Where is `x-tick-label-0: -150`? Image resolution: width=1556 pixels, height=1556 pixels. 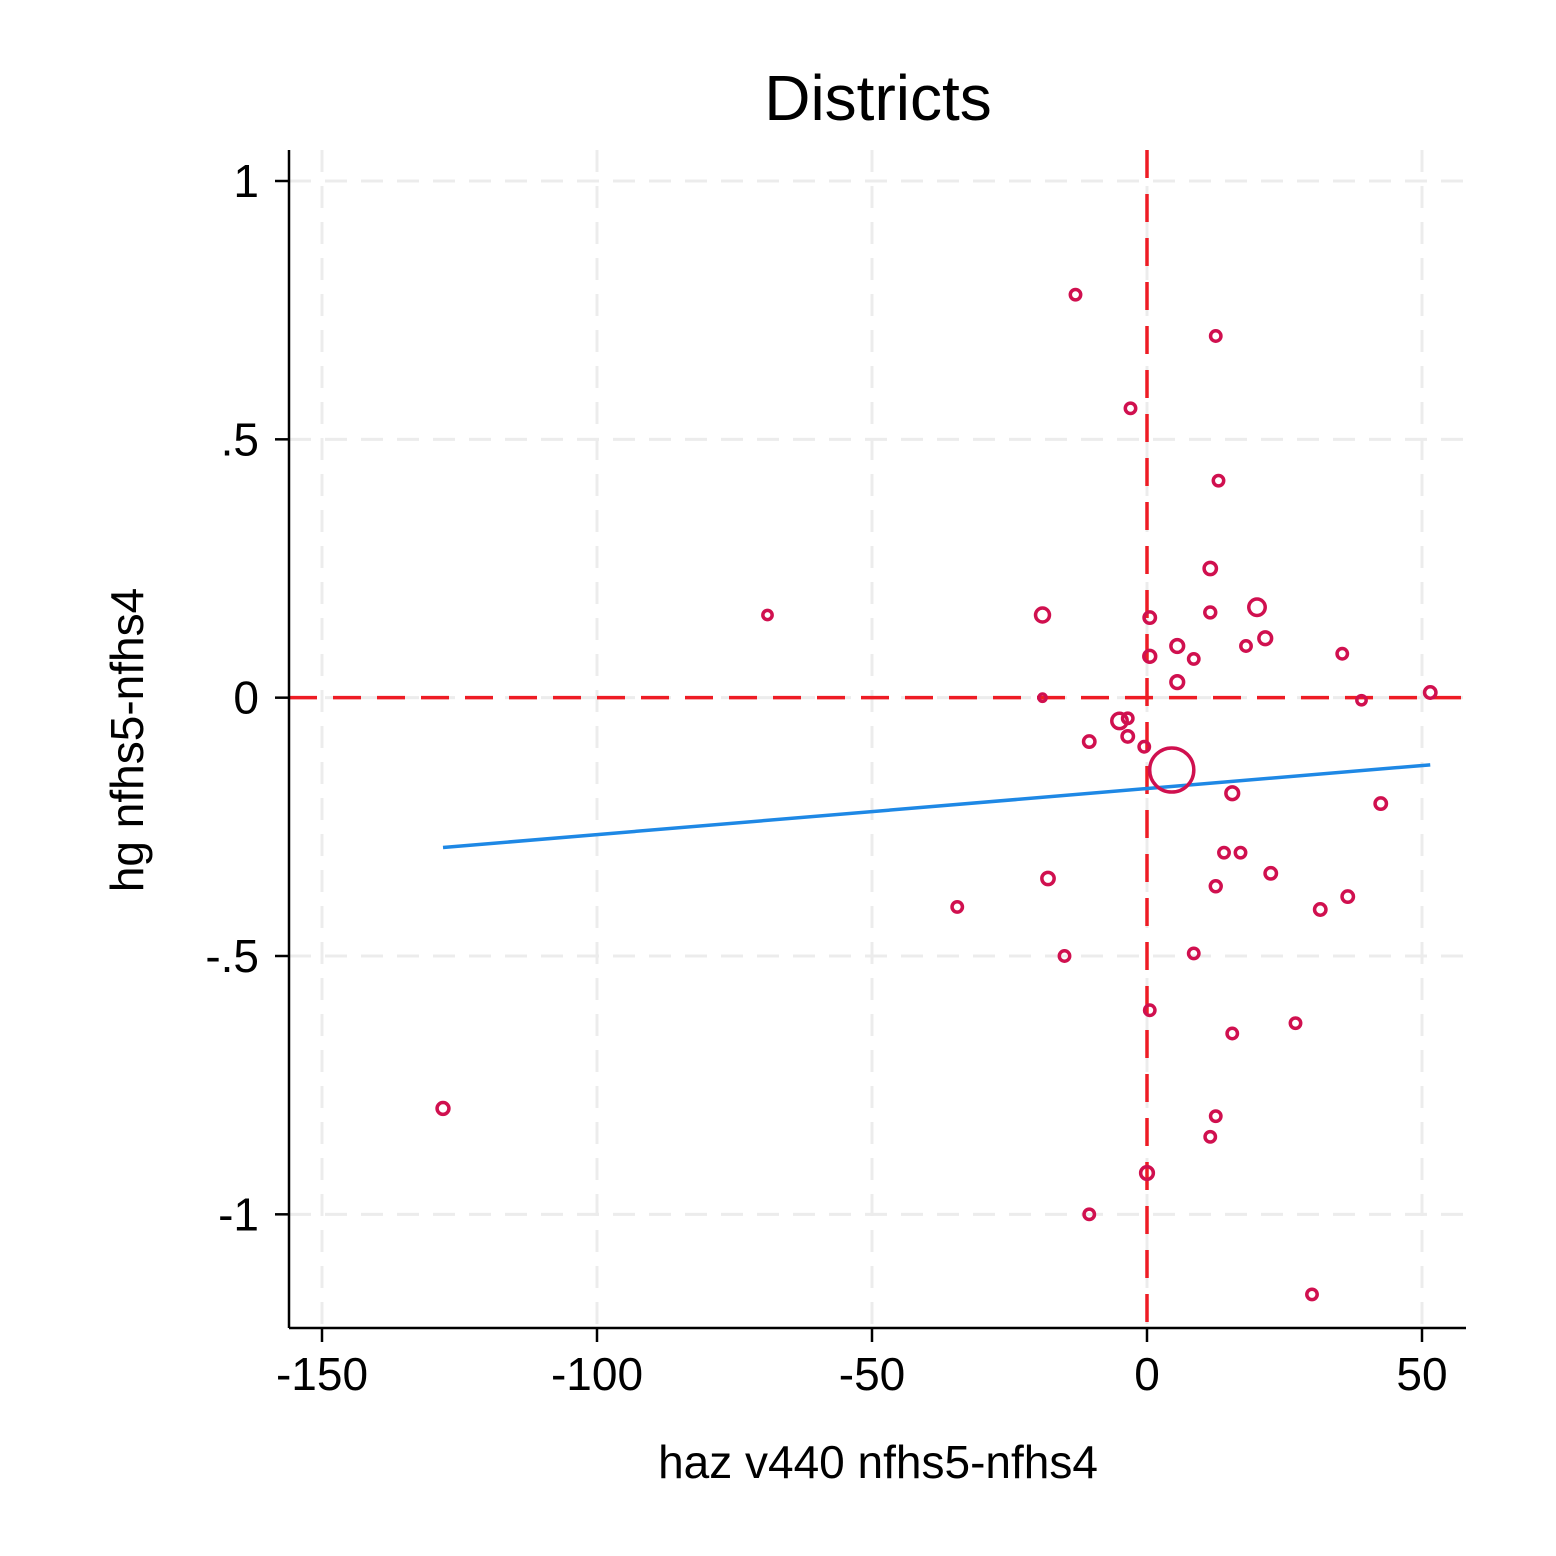 x-tick-label-0: -150 is located at coordinates (322, 1374).